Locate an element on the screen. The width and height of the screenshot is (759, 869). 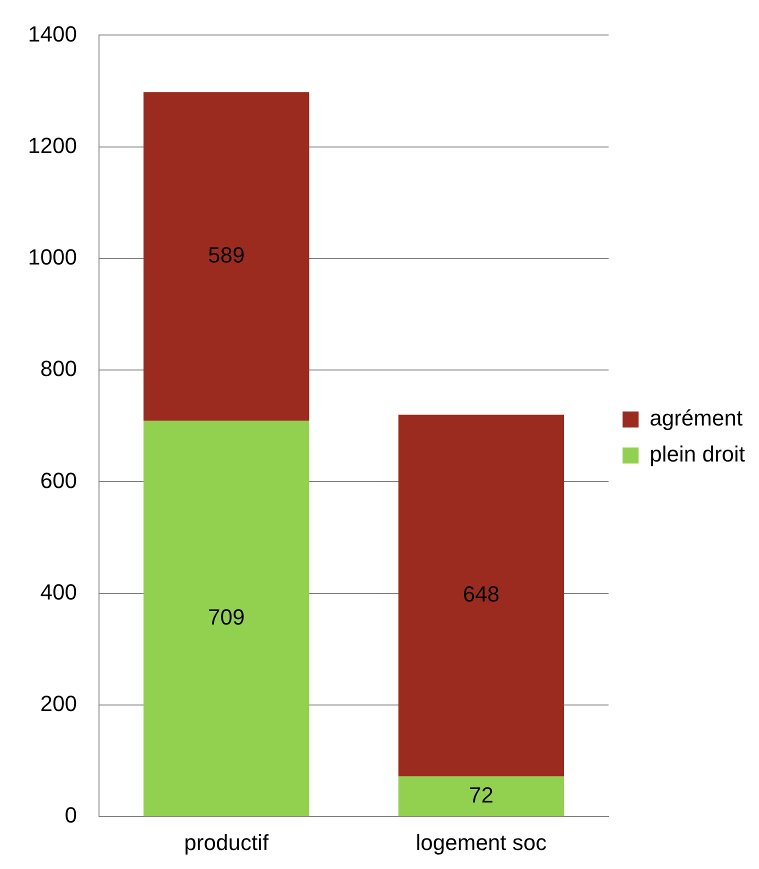
legend-label: agrément is located at coordinates (696, 418).